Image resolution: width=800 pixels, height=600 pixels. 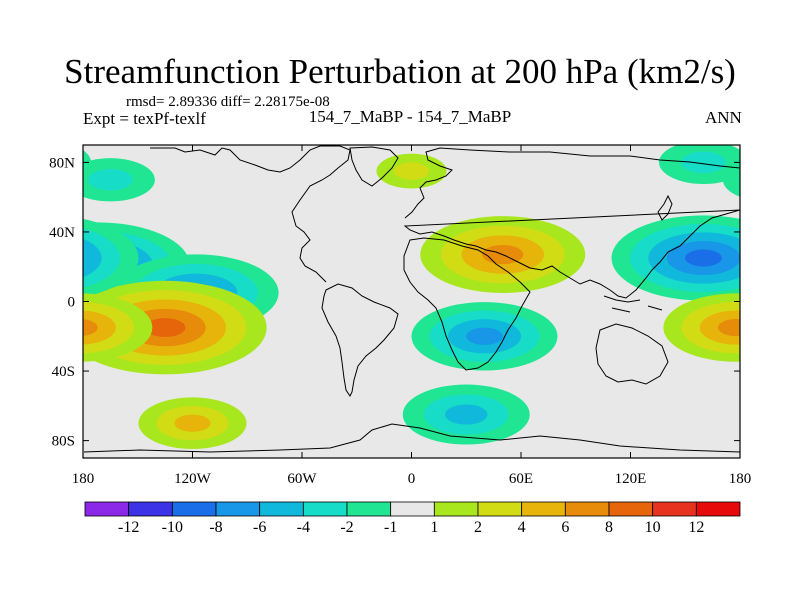 I want to click on colorbar-label: -8, so click(x=215, y=527).